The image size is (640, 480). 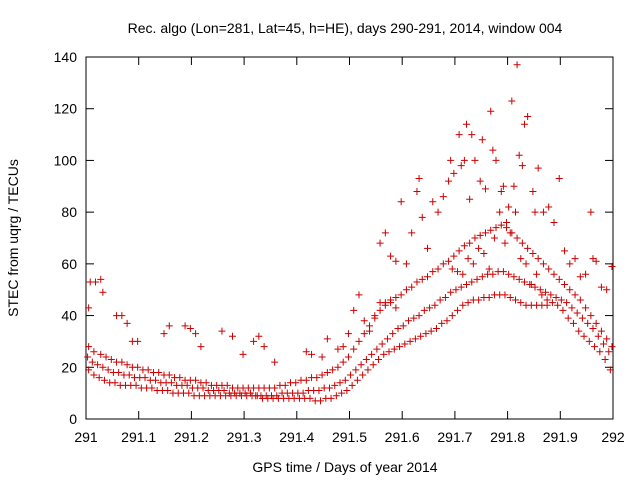 What do you see at coordinates (297, 251) in the screenshot?
I see `x-tick: 291.4` at bounding box center [297, 251].